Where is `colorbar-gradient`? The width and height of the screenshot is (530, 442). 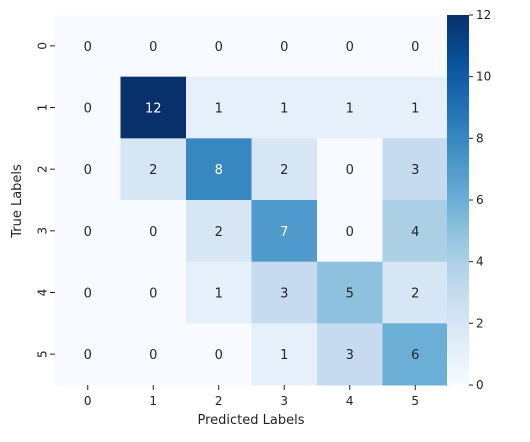 colorbar-gradient is located at coordinates (458, 200).